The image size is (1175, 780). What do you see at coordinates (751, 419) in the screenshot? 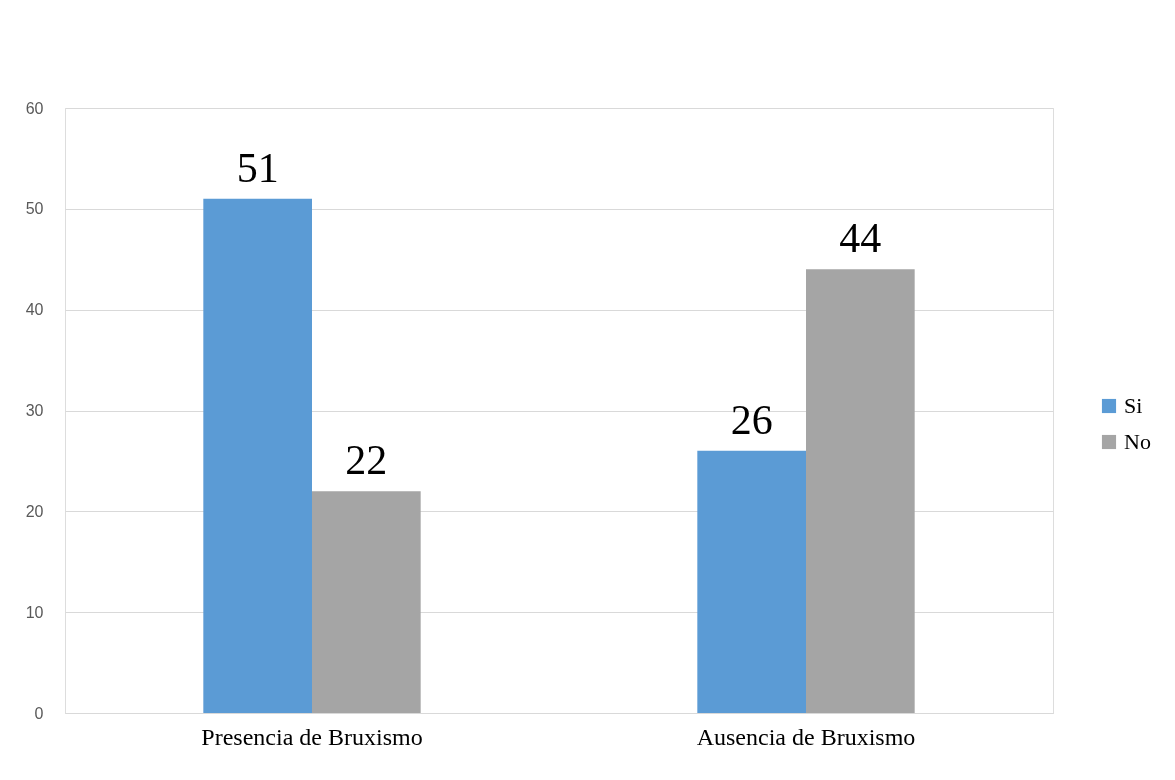
I see `data-label: 26` at bounding box center [751, 419].